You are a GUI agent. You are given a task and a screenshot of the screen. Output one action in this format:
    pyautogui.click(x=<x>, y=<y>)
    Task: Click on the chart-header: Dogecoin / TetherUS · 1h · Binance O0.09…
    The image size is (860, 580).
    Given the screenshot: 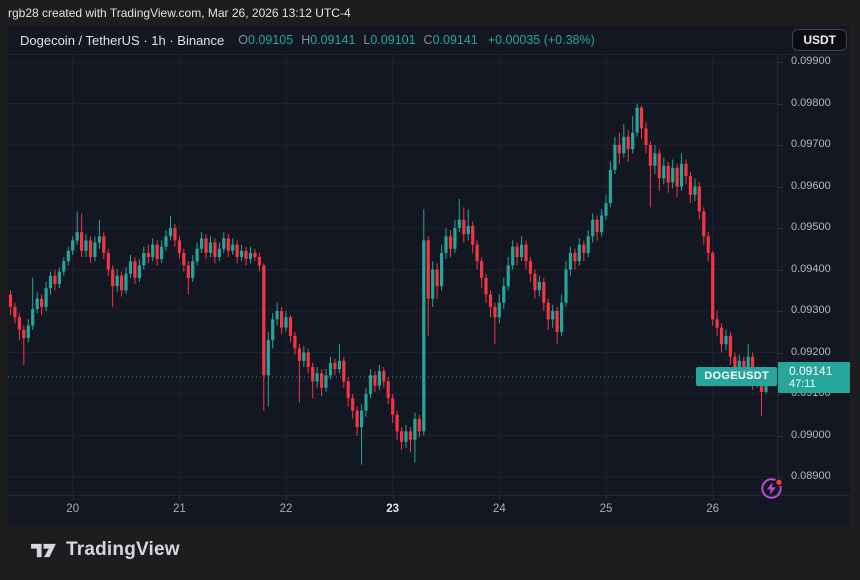 What is the action you would take?
    pyautogui.click(x=429, y=40)
    